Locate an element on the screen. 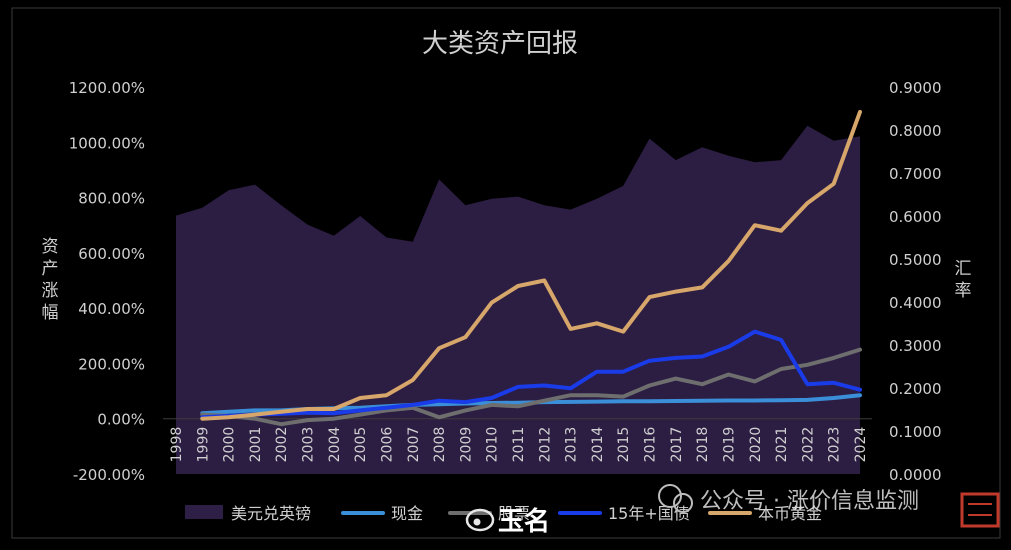  x-tick-label: 2002 is located at coordinates (282, 445).